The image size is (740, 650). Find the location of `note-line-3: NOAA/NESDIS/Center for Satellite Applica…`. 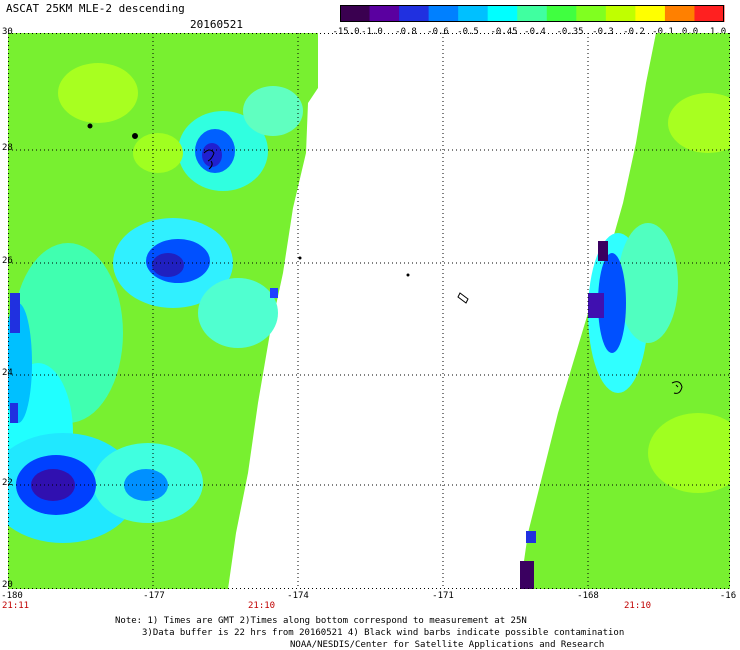

note-line-3: NOAA/NESDIS/Center for Satellite Applica… is located at coordinates (447, 645).